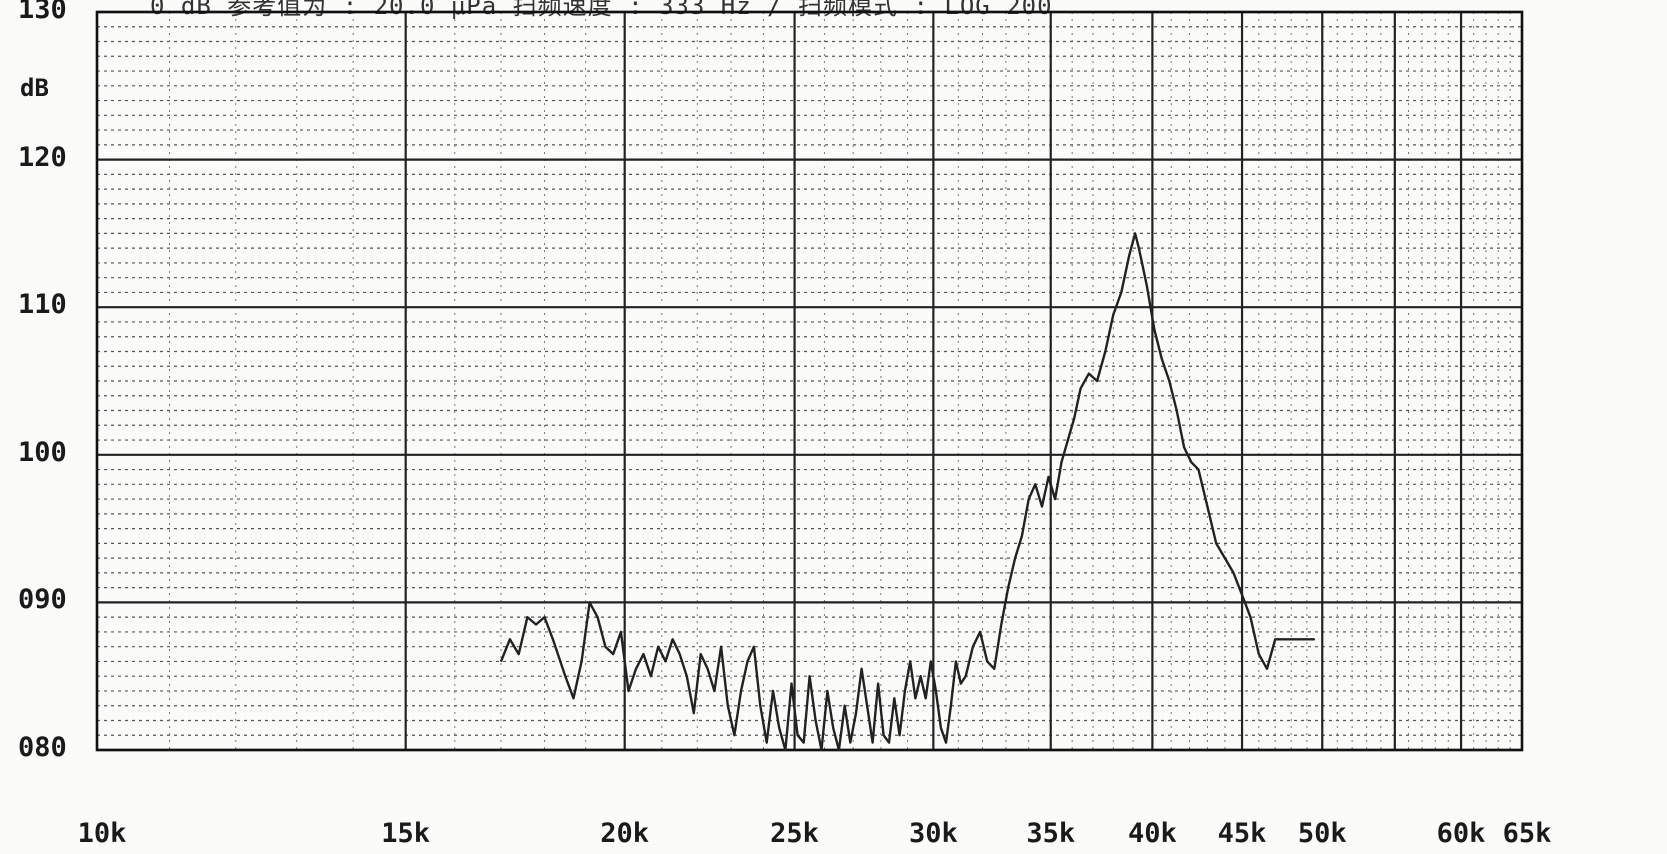  Describe the element at coordinates (1051, 833) in the screenshot. I see `x-tick-label: 35k` at that location.